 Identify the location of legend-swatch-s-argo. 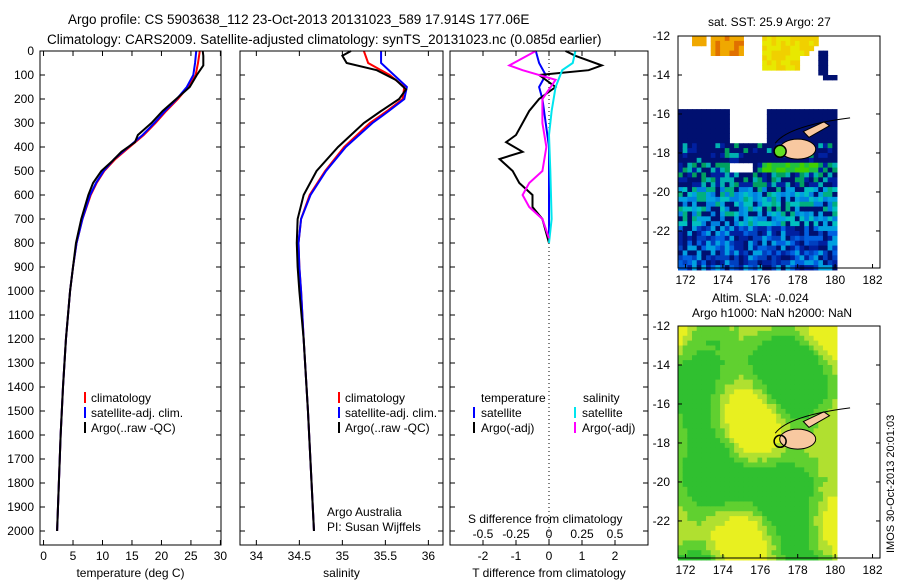
(575, 427).